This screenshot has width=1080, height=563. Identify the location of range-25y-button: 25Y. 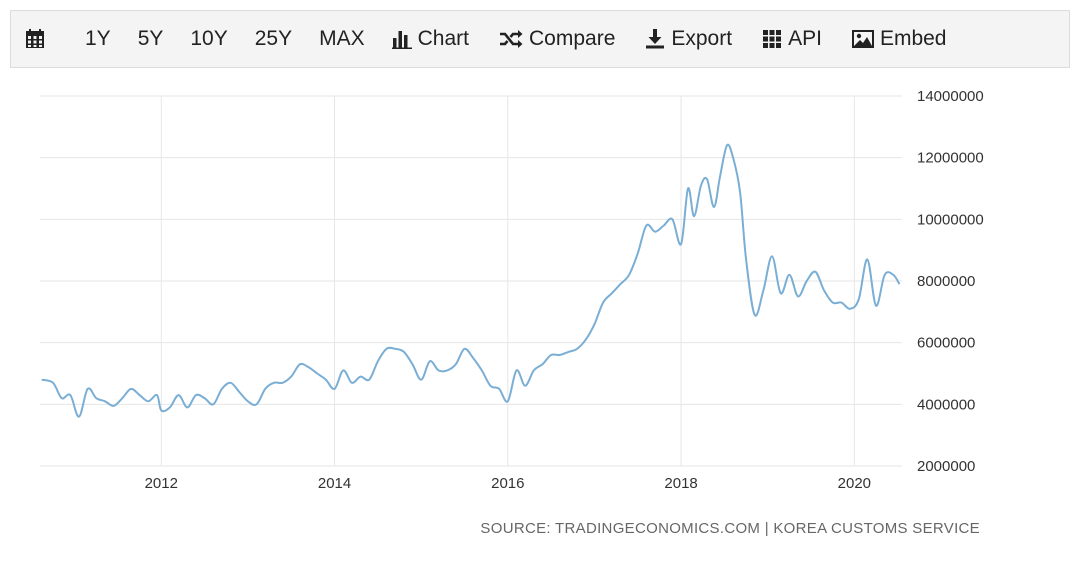
(273, 38).